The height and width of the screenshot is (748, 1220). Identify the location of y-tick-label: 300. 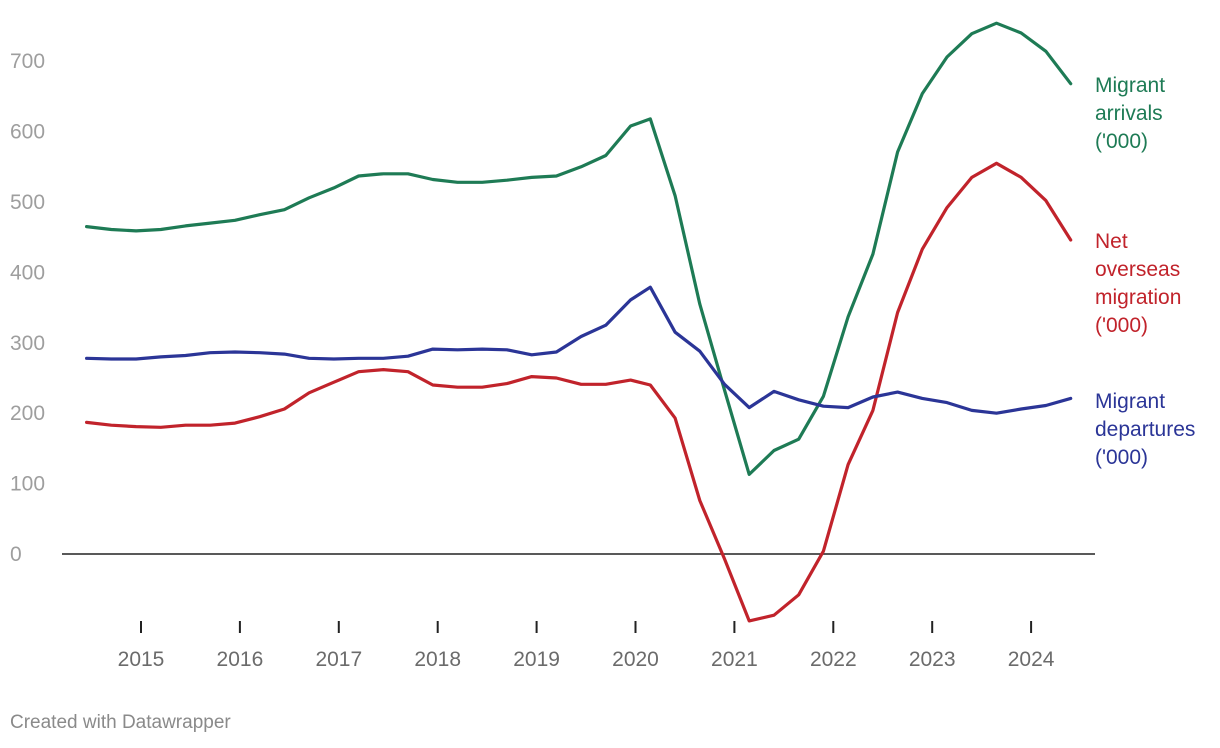
(27, 343).